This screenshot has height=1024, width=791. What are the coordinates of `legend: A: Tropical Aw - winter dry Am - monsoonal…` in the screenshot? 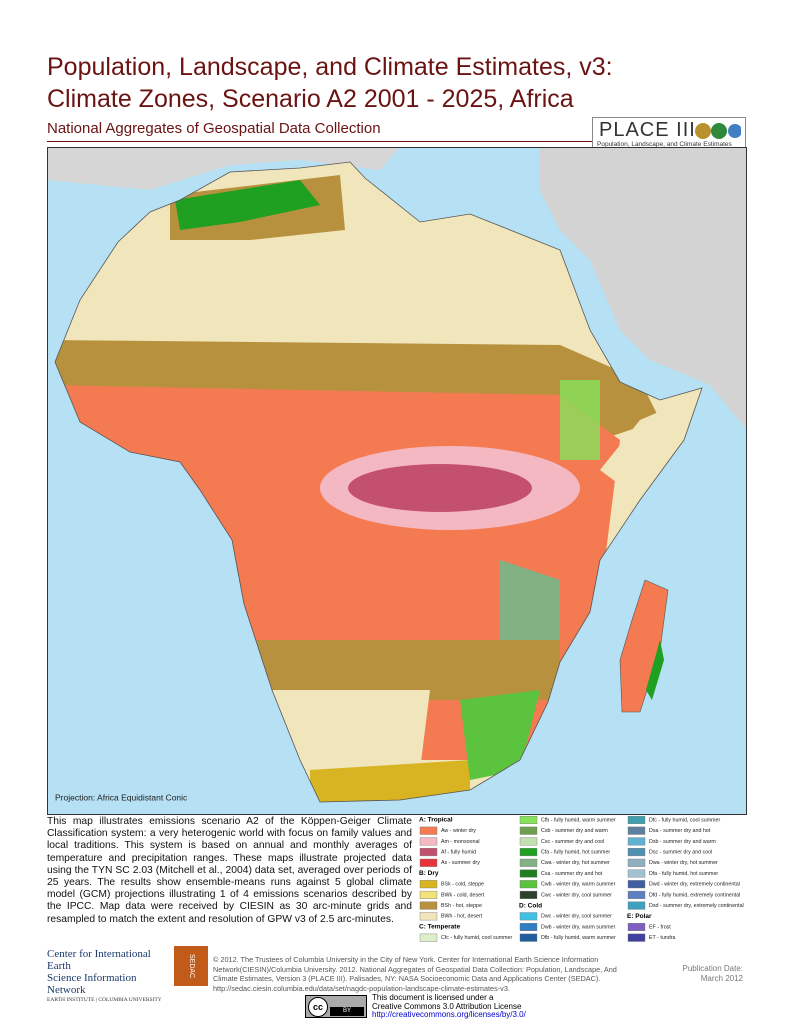 It's located at (581, 879).